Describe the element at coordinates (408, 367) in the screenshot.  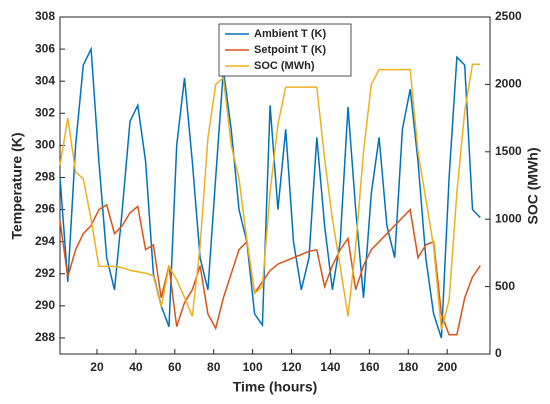
I see `x-tick-label: 180` at that location.